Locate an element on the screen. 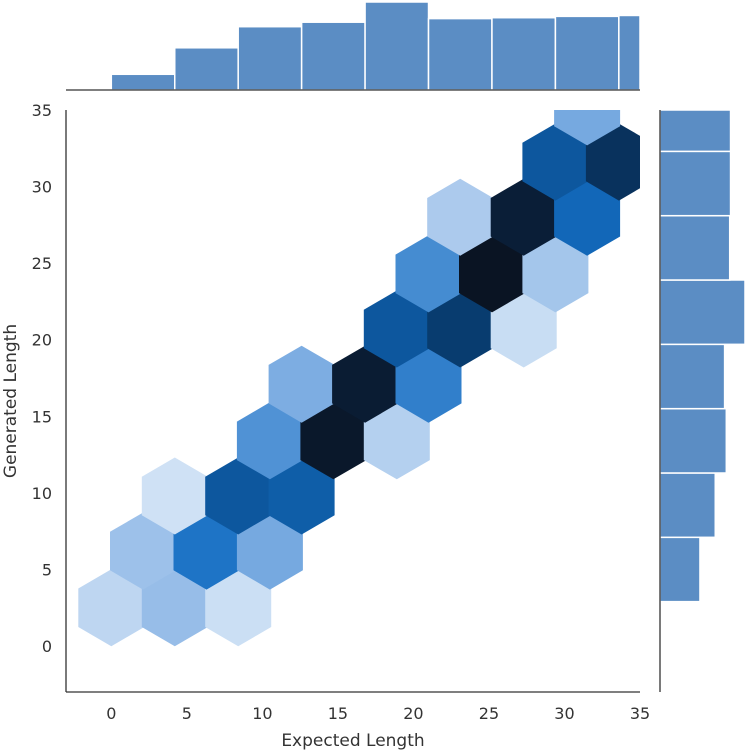 This screenshot has width=748, height=751. marginal-x-histogram is located at coordinates (375, 46).